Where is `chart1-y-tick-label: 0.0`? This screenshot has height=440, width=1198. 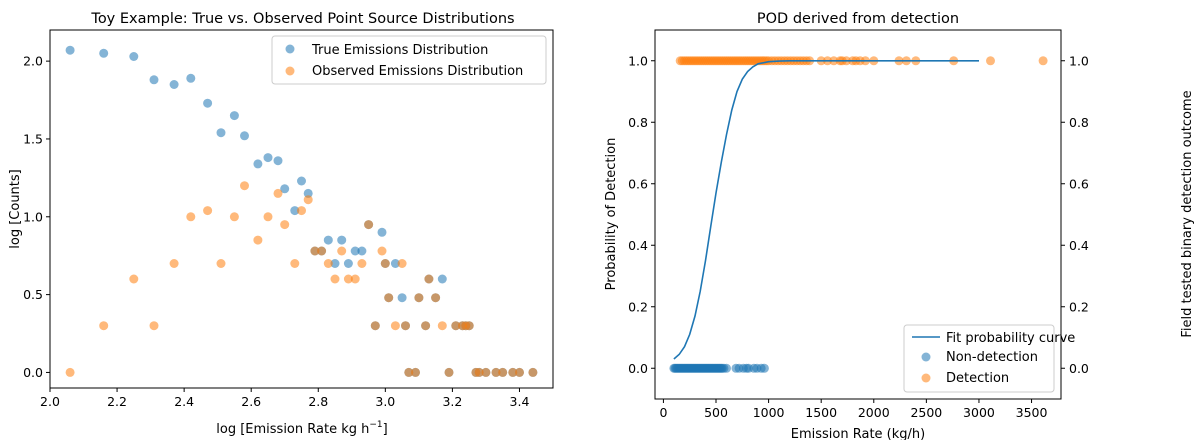
chart1-y-tick-label: 0.0 is located at coordinates (638, 368).